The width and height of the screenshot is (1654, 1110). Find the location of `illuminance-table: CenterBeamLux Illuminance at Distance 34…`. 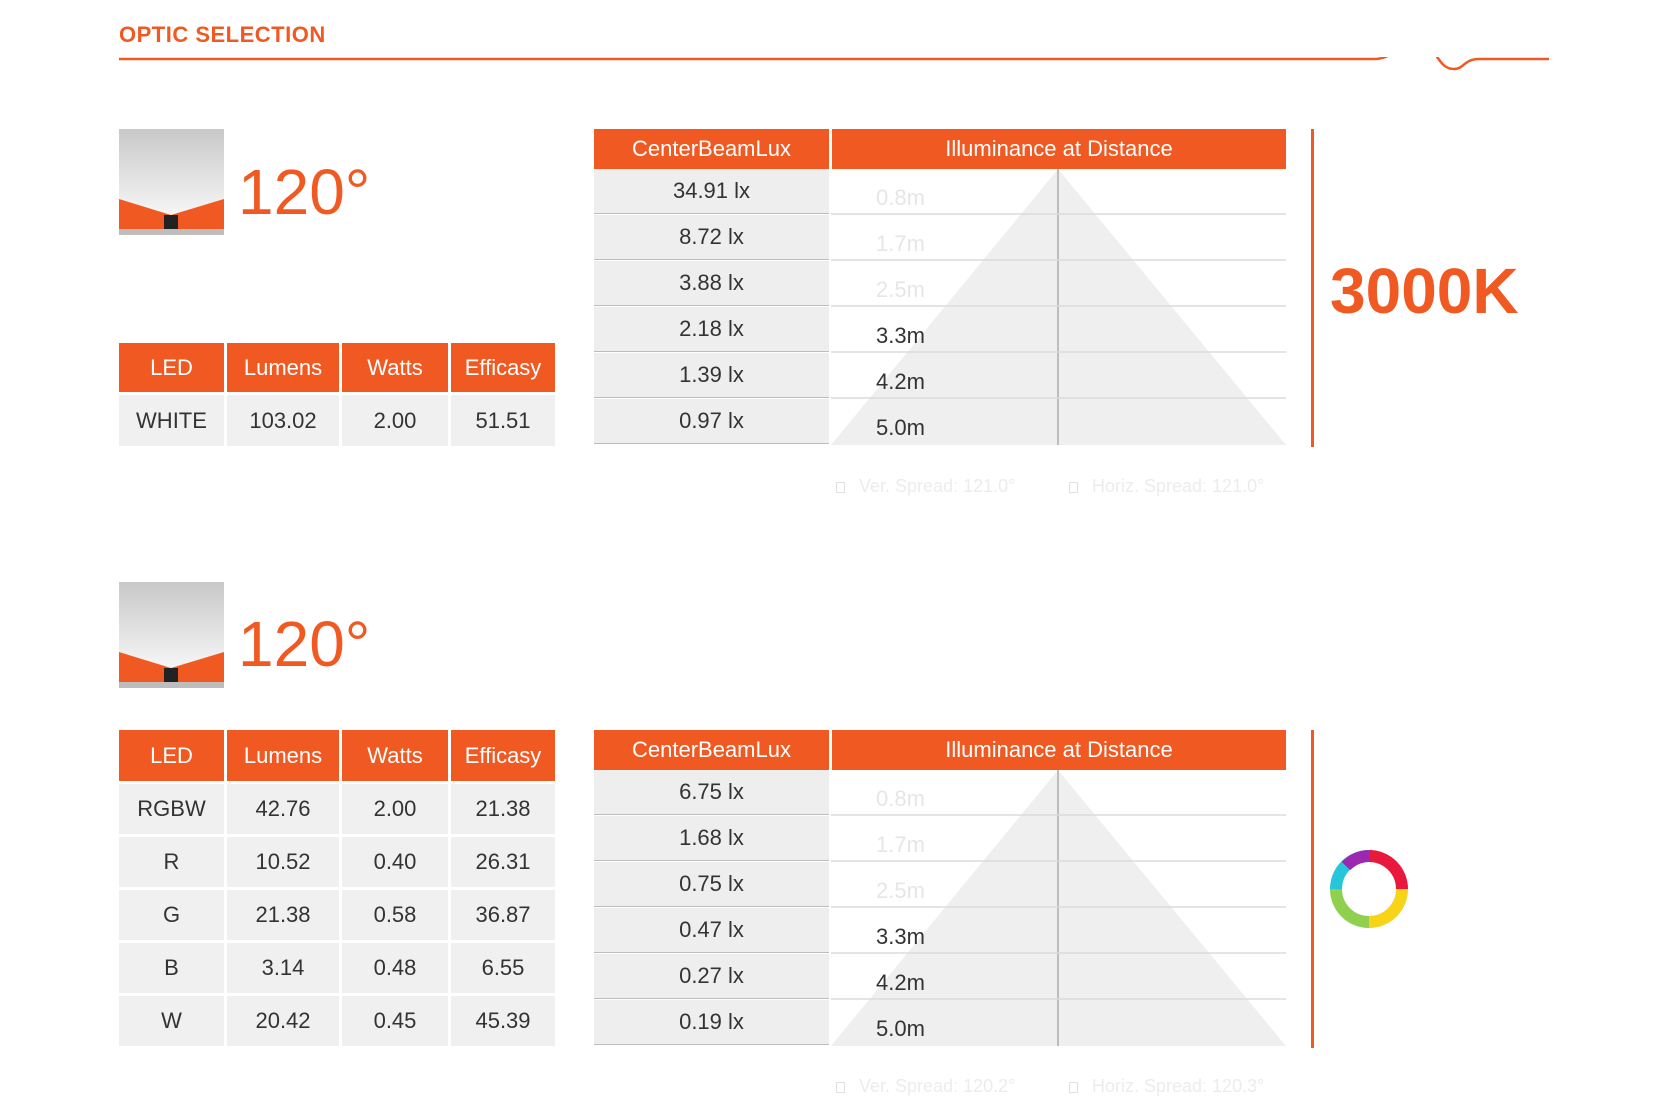

illuminance-table: CenterBeamLux Illuminance at Distance 34… is located at coordinates (940, 287).